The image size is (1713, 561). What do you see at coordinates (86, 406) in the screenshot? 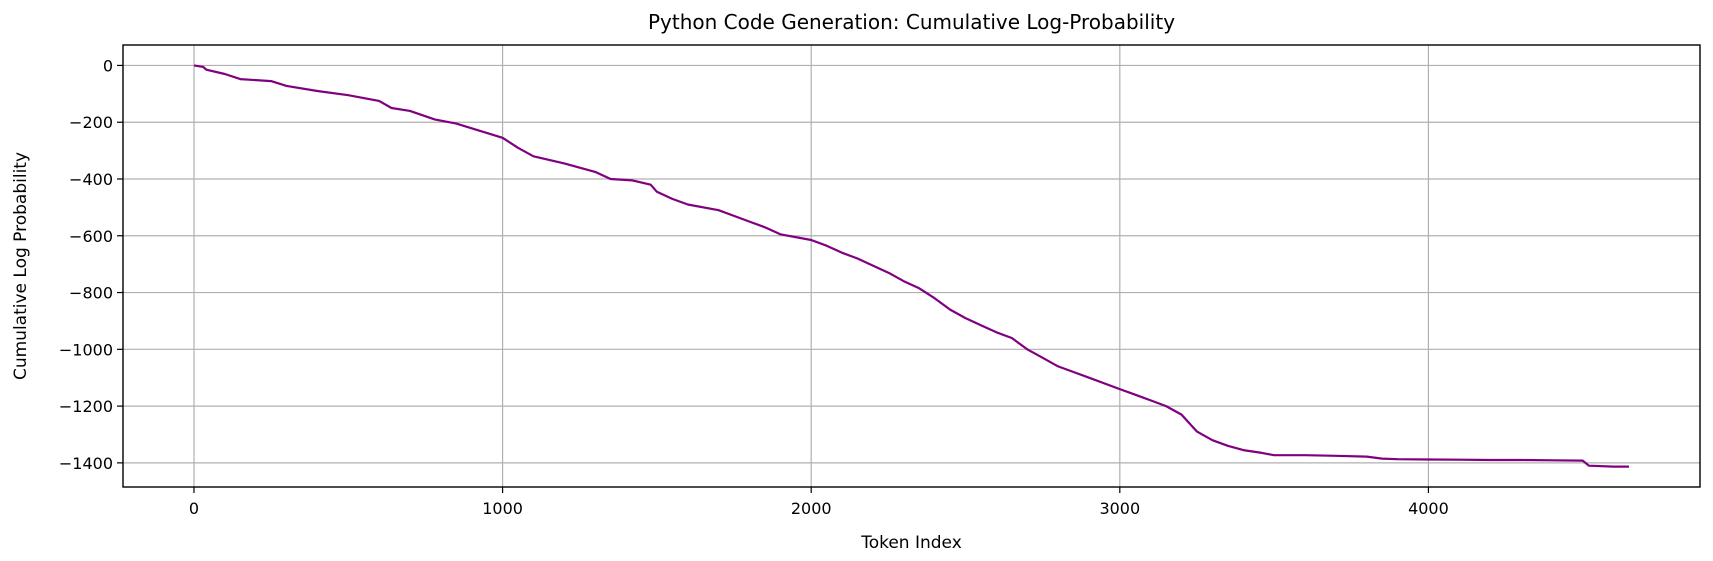
I see `y-tick-label: −1200` at bounding box center [86, 406].